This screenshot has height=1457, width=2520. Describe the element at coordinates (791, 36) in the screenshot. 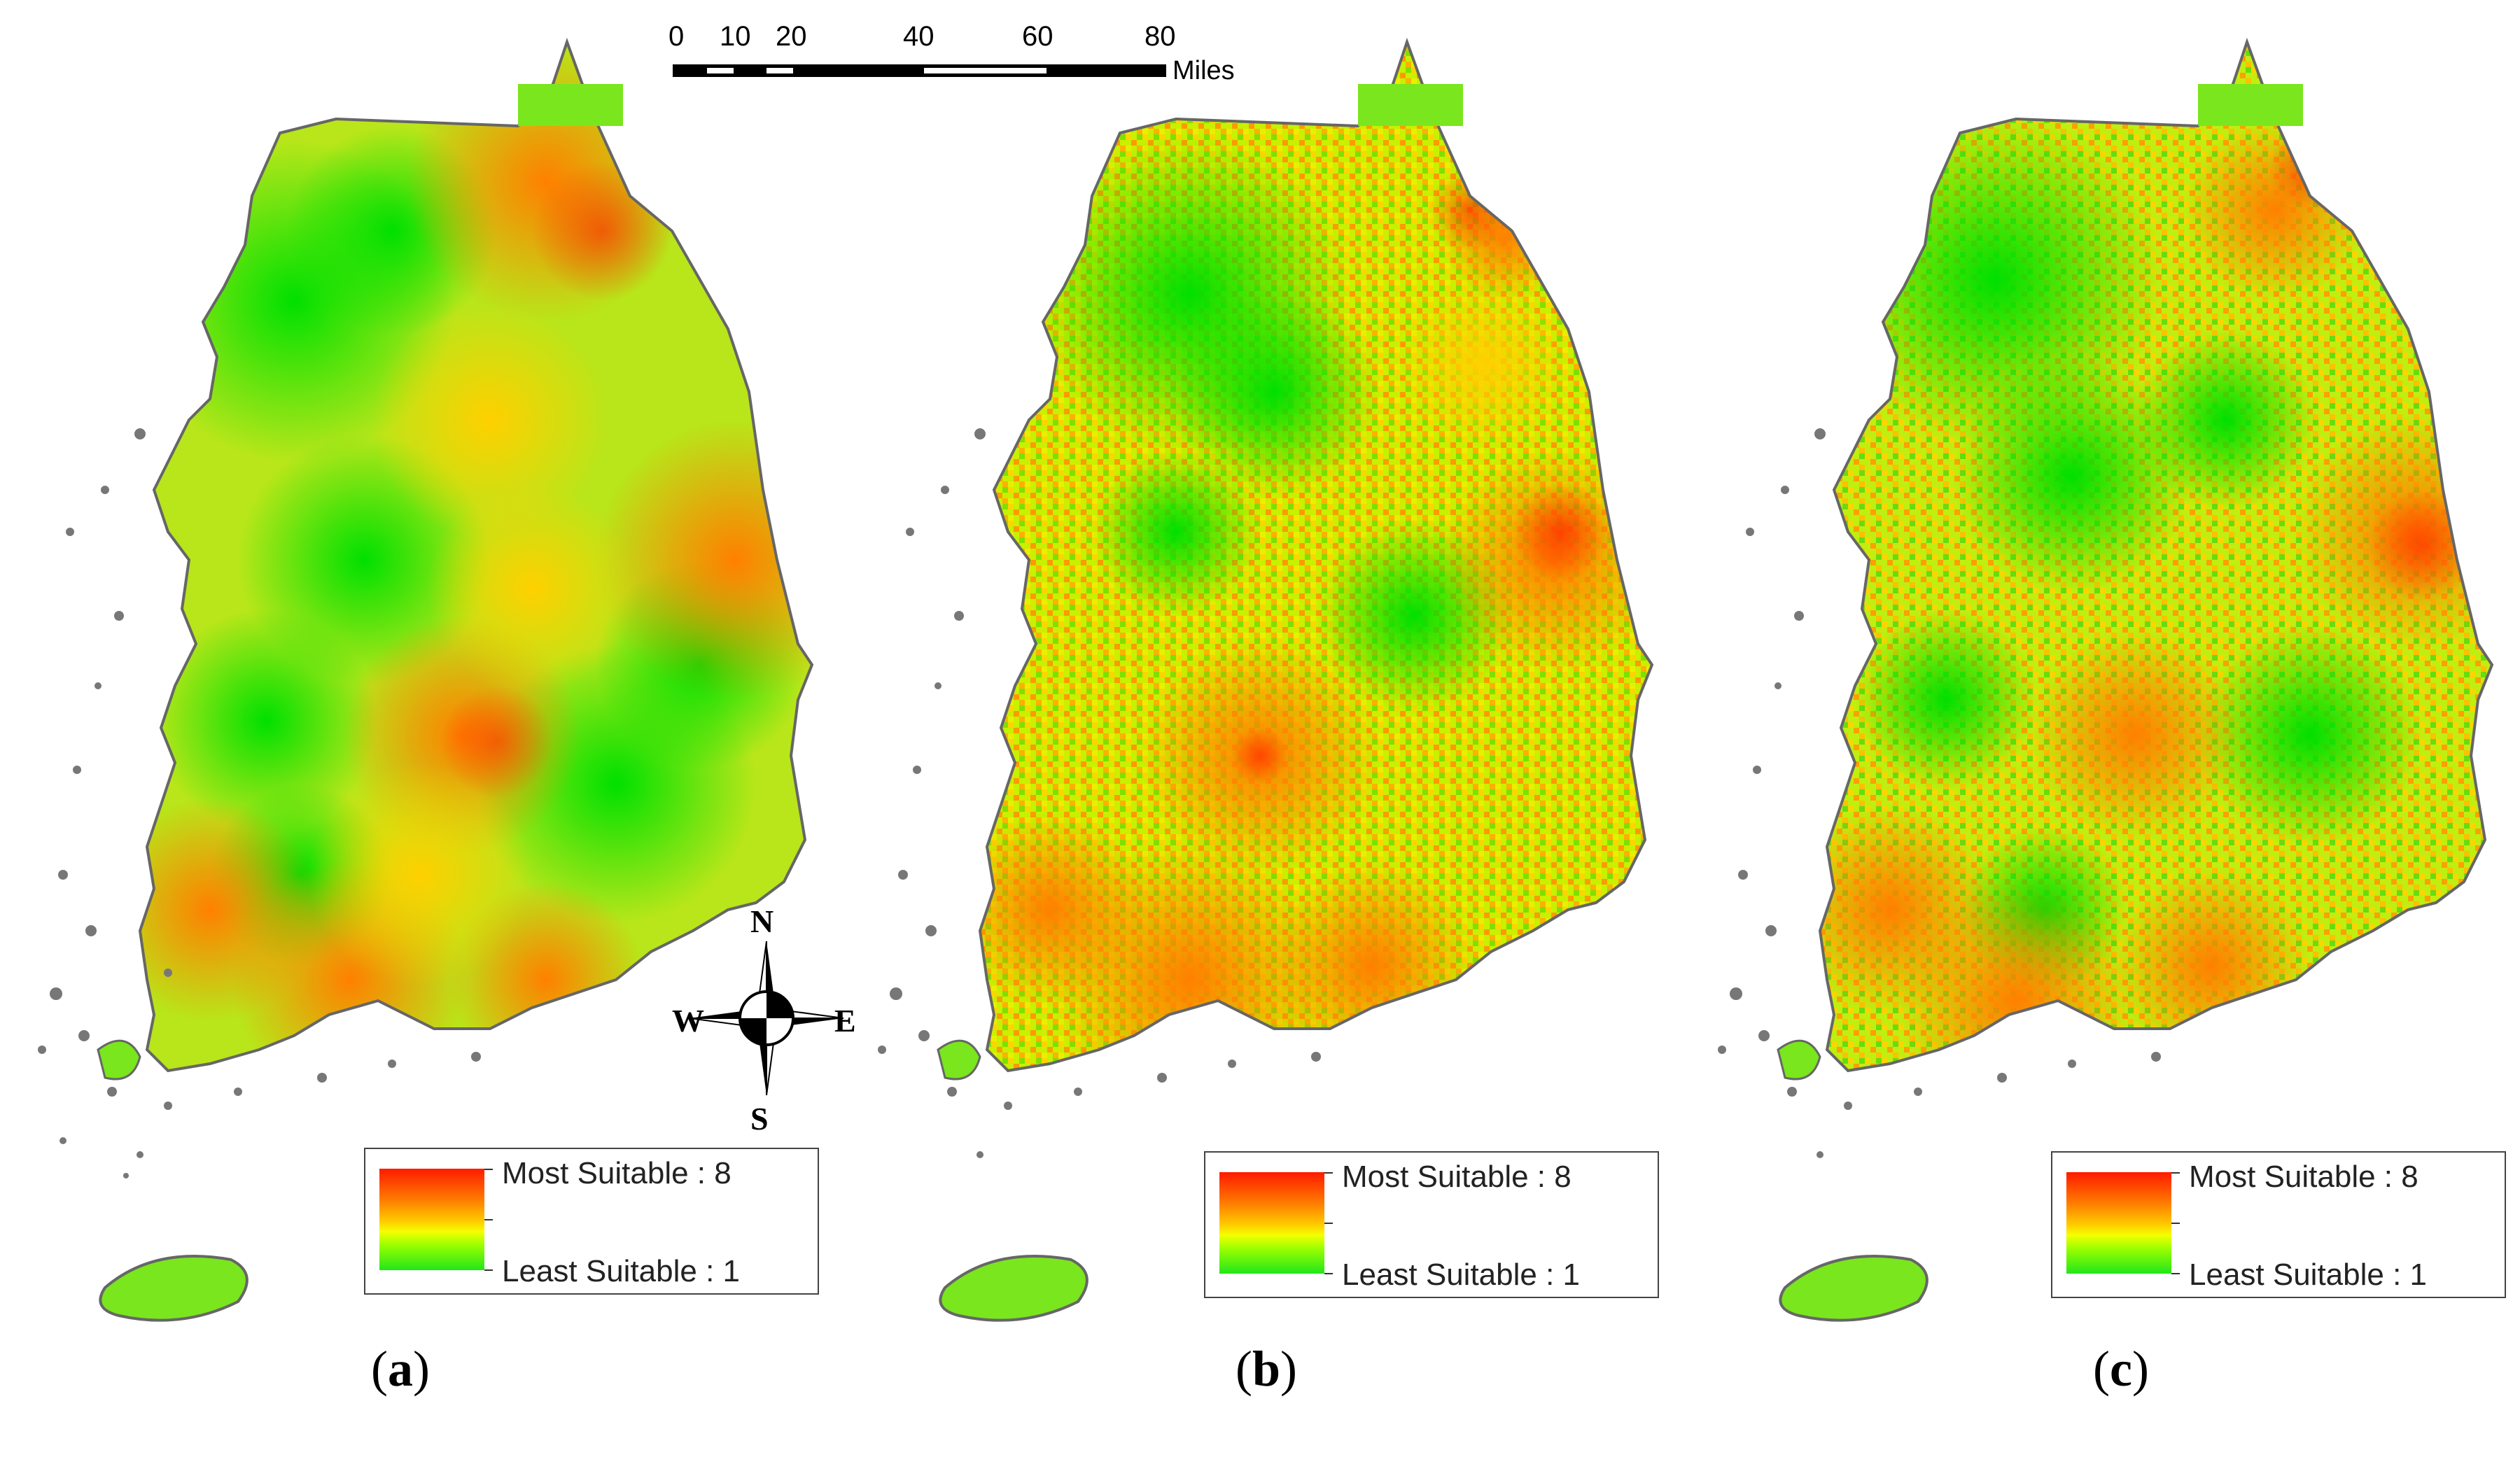

I see `scale-tick-20: 20` at that location.